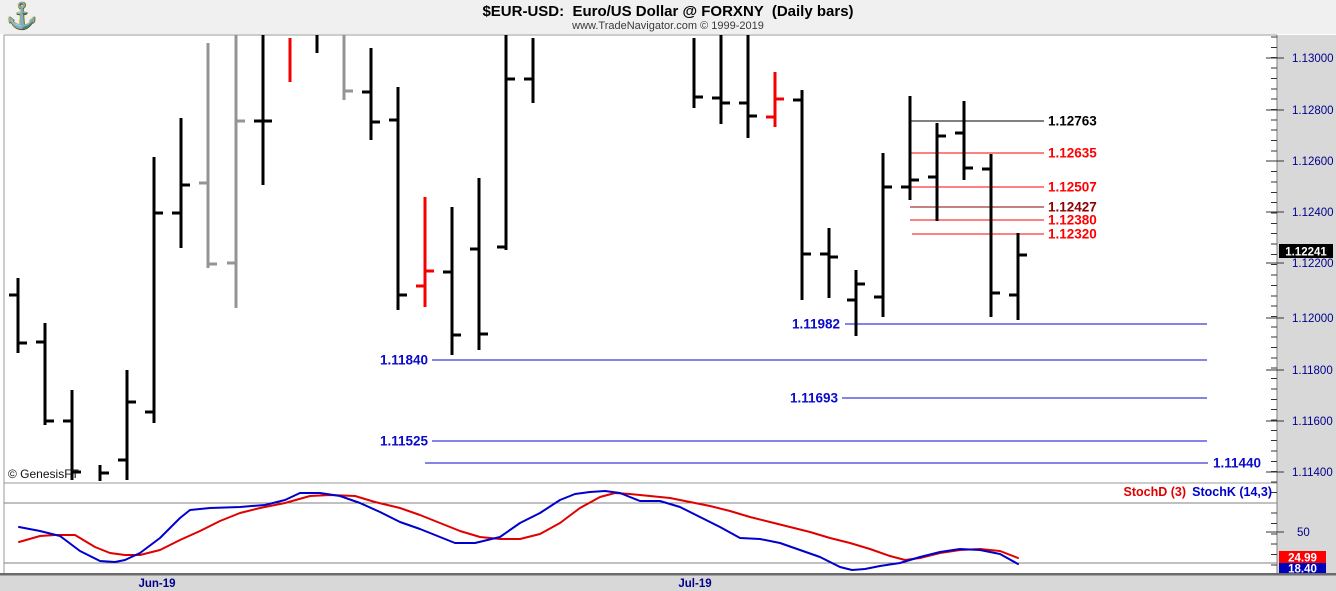 Image resolution: width=1336 pixels, height=591 pixels. I want to click on chart-subtitle: www.TradeNavigator.com © 1999-2019, so click(668, 26).